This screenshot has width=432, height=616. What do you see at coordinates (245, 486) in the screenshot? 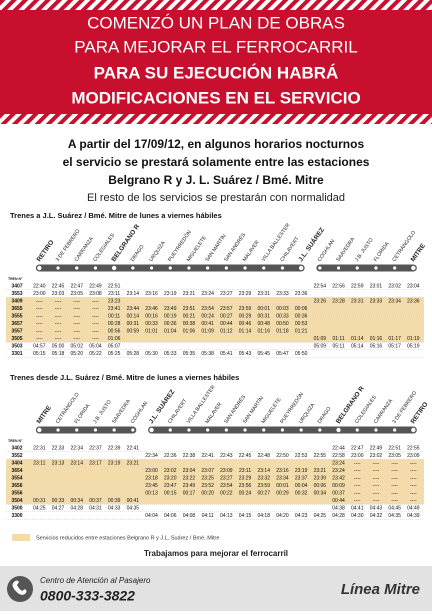
I see `time-cell: 23:56` at bounding box center [245, 486].